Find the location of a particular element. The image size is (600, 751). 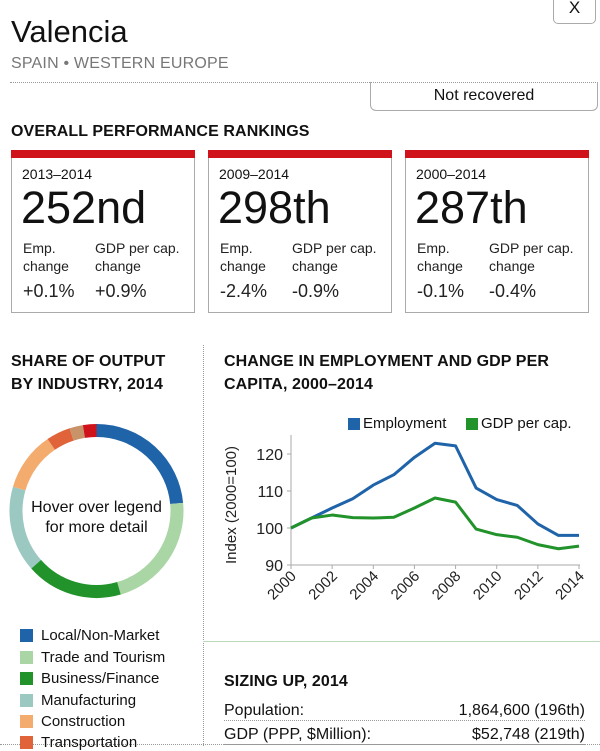

legend-label: Transportation is located at coordinates (89, 742).